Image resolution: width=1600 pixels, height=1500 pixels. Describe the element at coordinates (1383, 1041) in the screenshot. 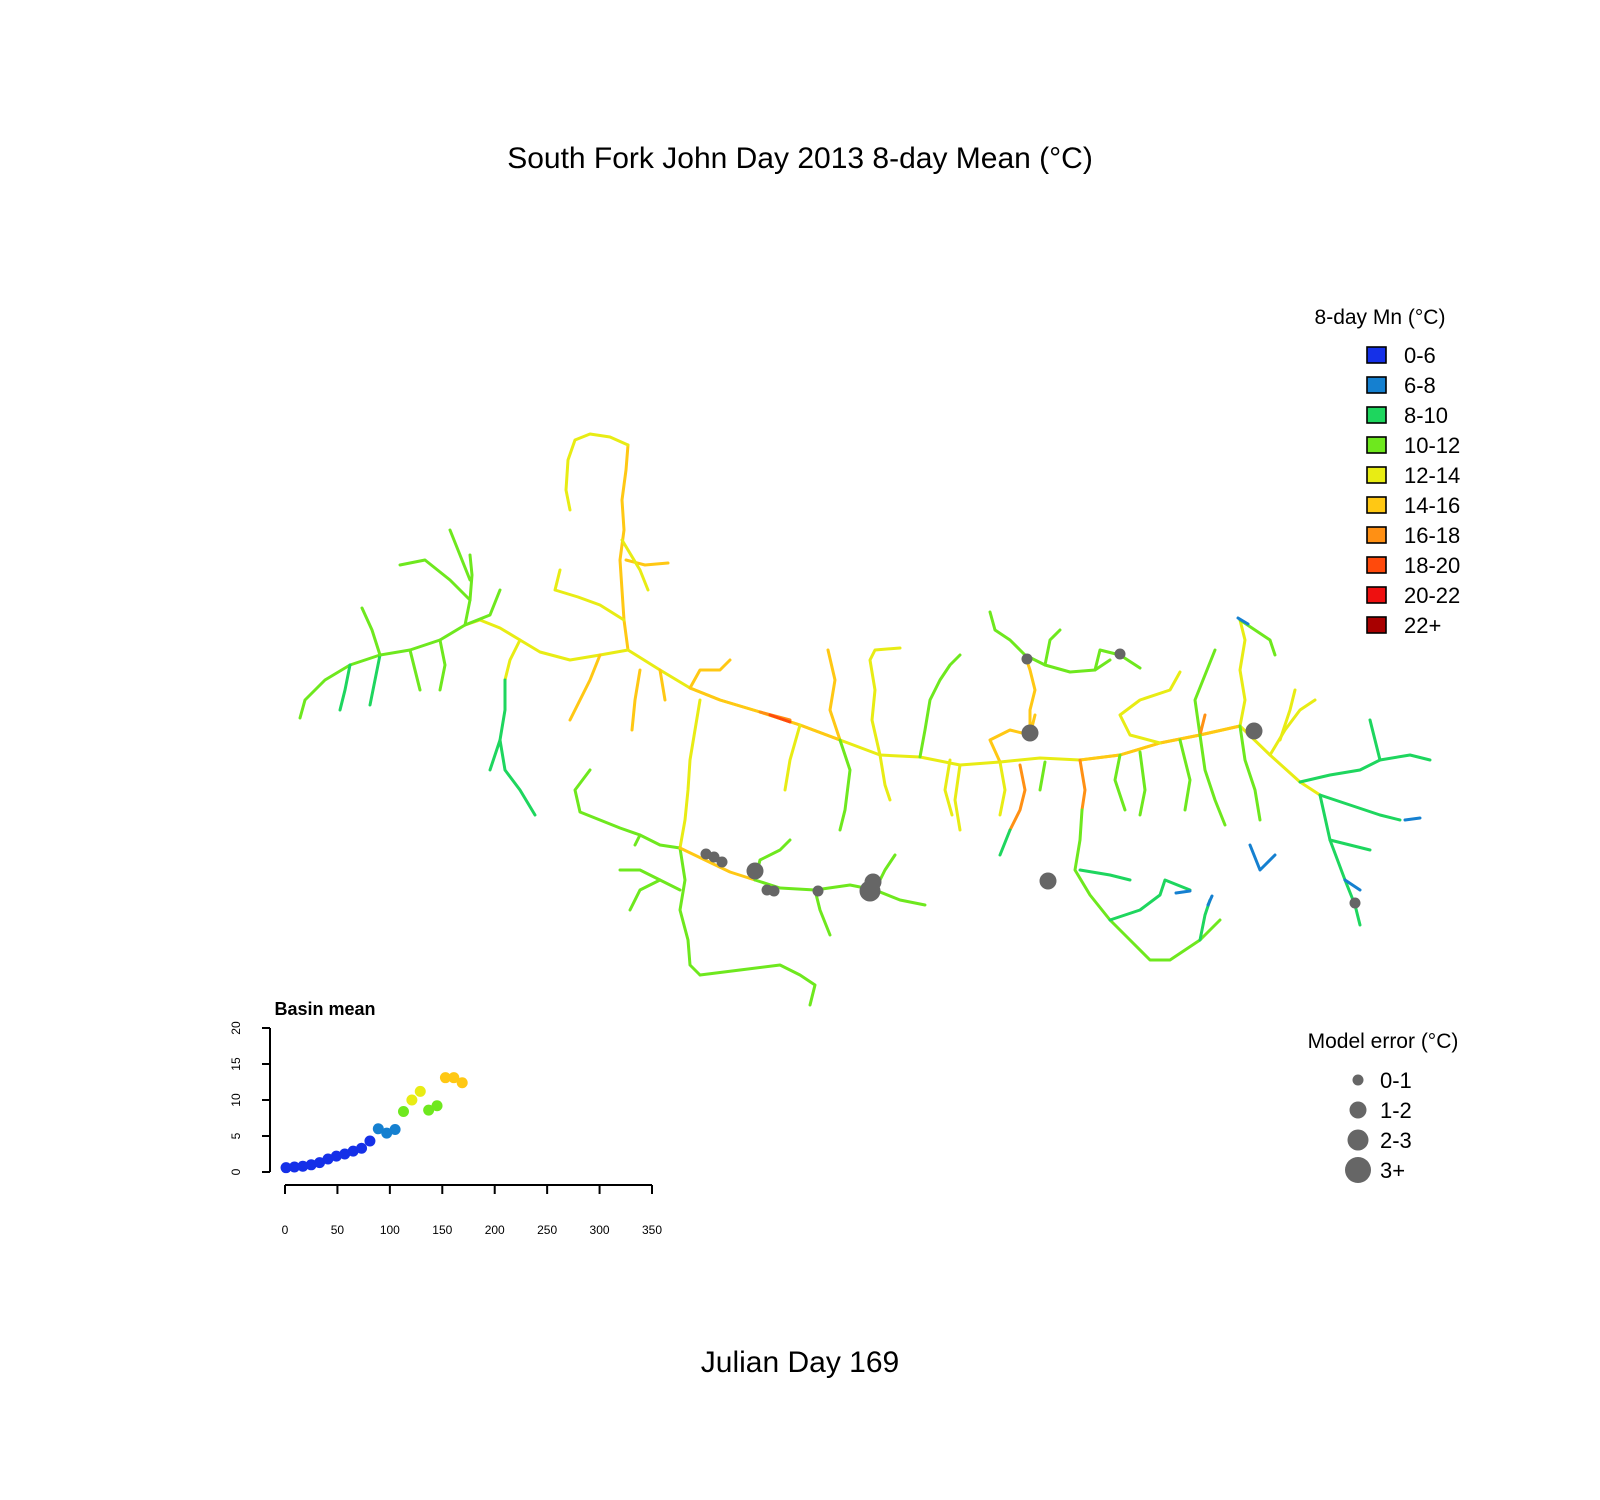

I see `model-error-legend-title: Model error (°C)` at that location.